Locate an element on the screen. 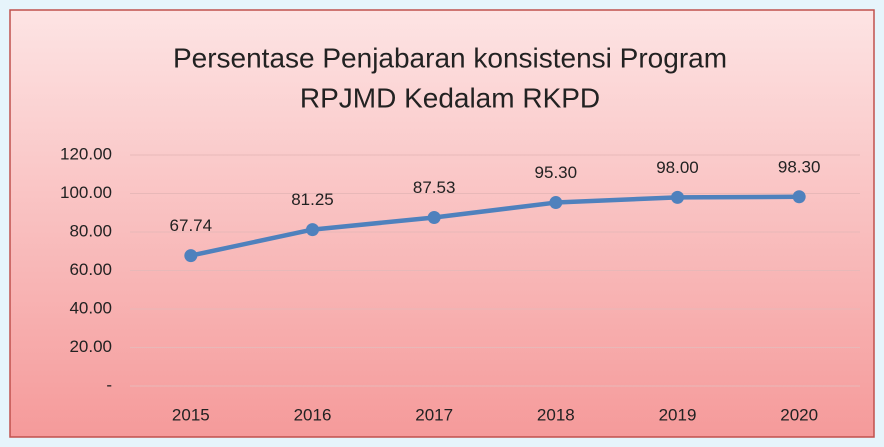 The height and width of the screenshot is (447, 884). line is located at coordinates (495, 226).